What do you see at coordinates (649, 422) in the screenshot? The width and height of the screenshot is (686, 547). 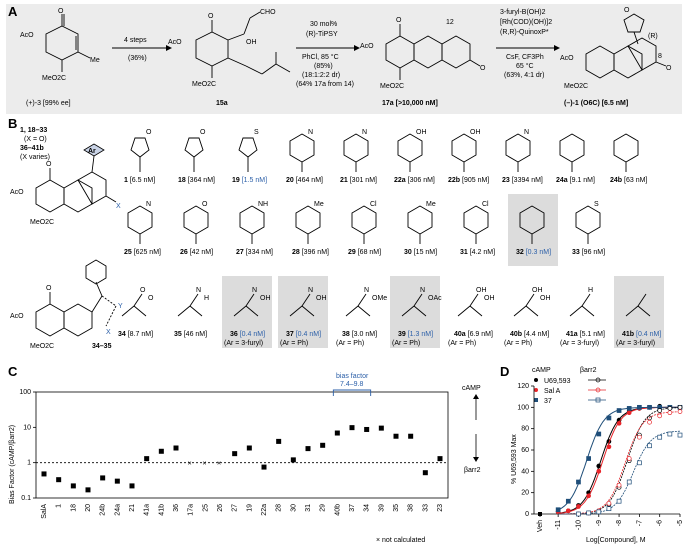 I see `dr-point-SalA-barr2` at bounding box center [649, 422].